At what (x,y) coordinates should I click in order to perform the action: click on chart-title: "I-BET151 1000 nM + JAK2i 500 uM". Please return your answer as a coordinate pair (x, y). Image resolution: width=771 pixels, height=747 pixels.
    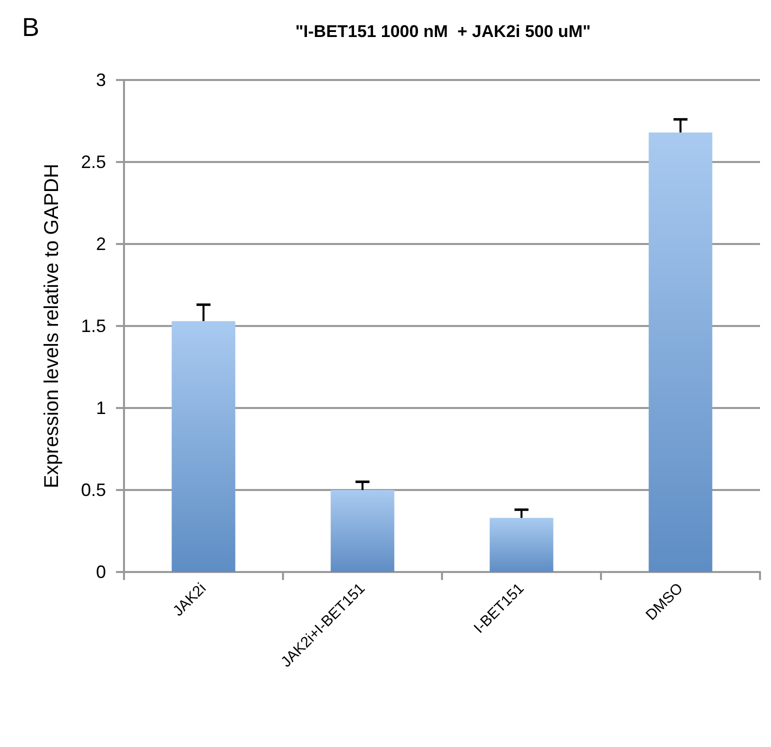
    Looking at the image, I should click on (443, 31).